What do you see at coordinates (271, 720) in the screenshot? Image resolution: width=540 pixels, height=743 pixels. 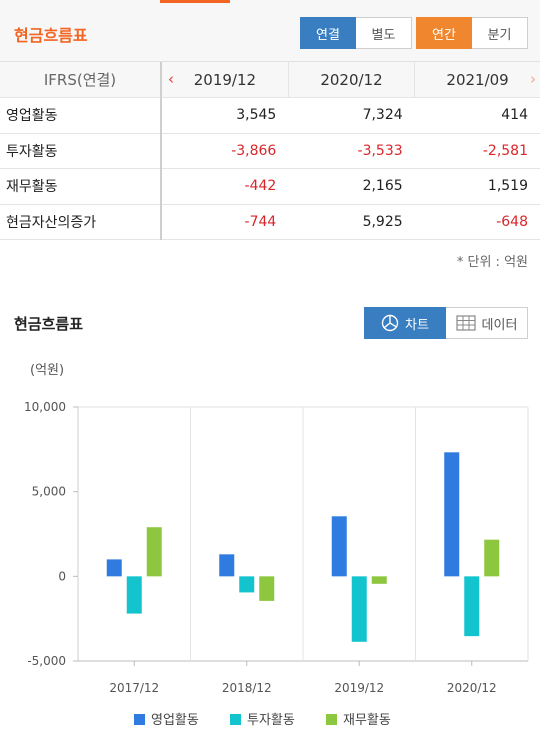 I see `legend-label: 투자활동` at bounding box center [271, 720].